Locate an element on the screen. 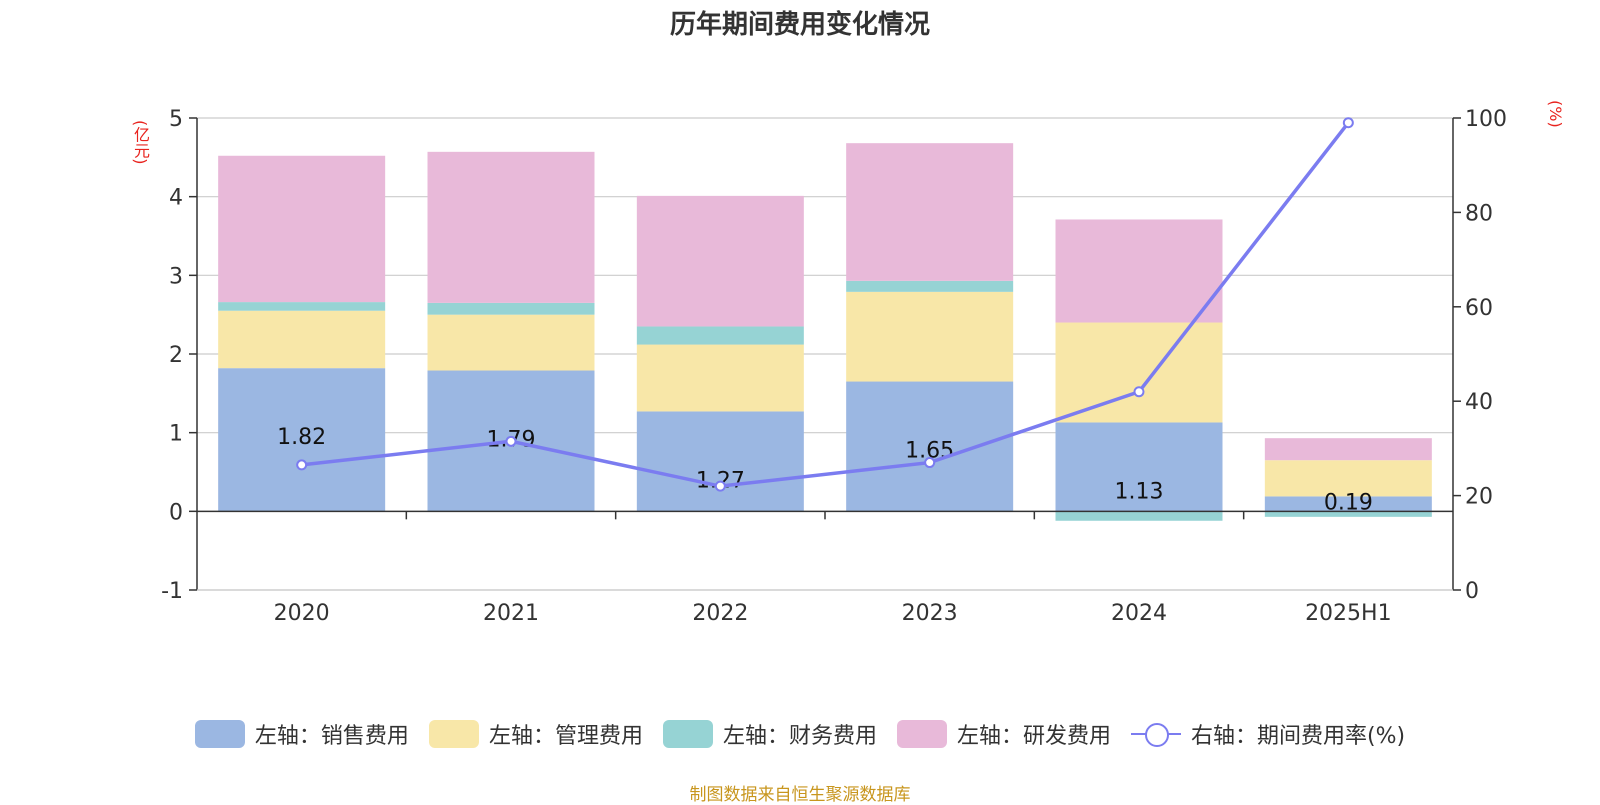 The height and width of the screenshot is (805, 1600). left-axis-tick-label: 5 is located at coordinates (176, 119).